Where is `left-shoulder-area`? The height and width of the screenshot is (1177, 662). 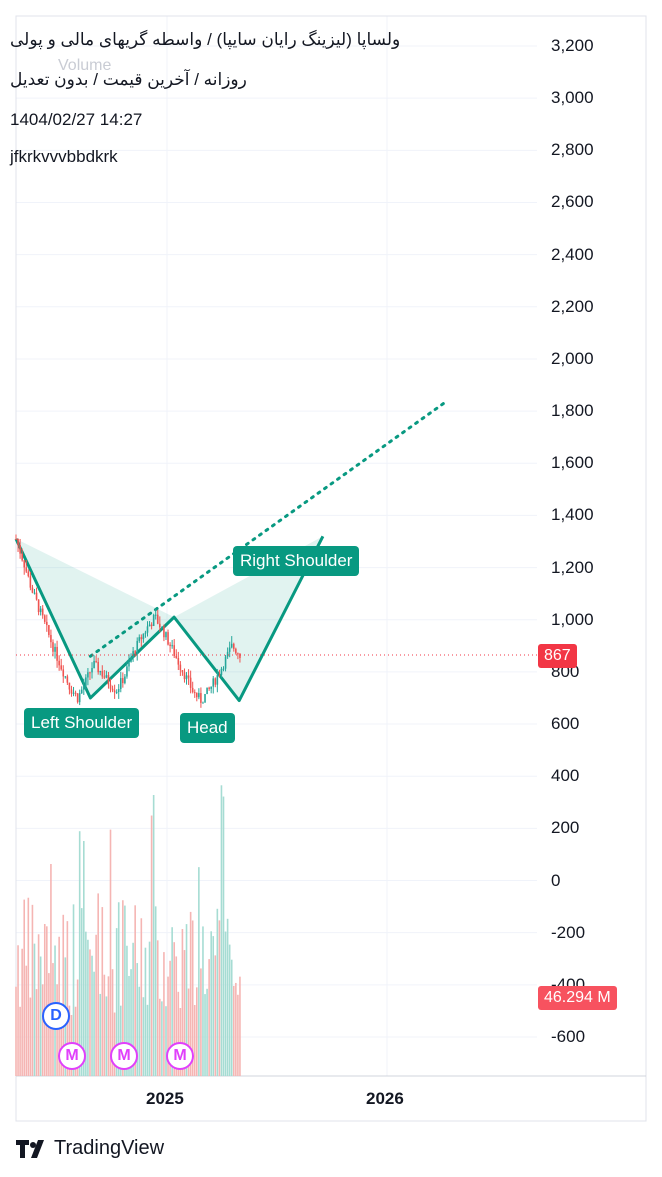
left-shoulder-area is located at coordinates (95, 618).